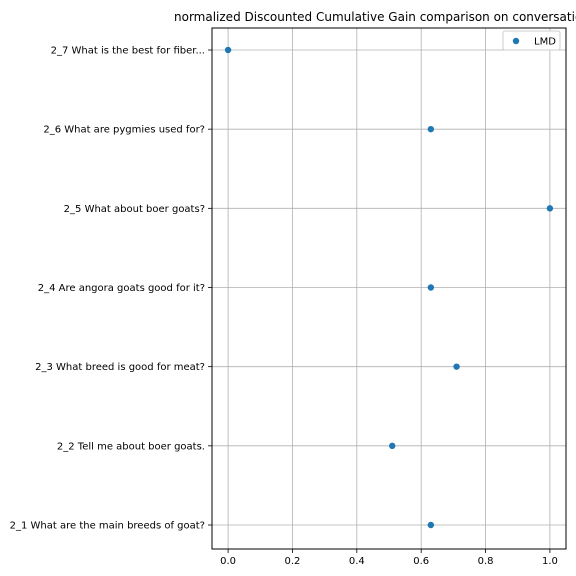 This screenshot has width=576, height=576. Describe the element at coordinates (107, 526) in the screenshot. I see `y-tick-label: 2_1 What are the main breeds of goat?` at that location.